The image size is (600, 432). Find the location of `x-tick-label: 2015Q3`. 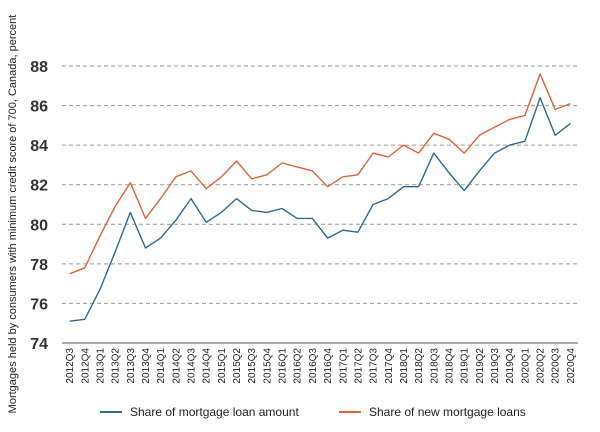

x-tick-label: 2015Q3 is located at coordinates (252, 366).